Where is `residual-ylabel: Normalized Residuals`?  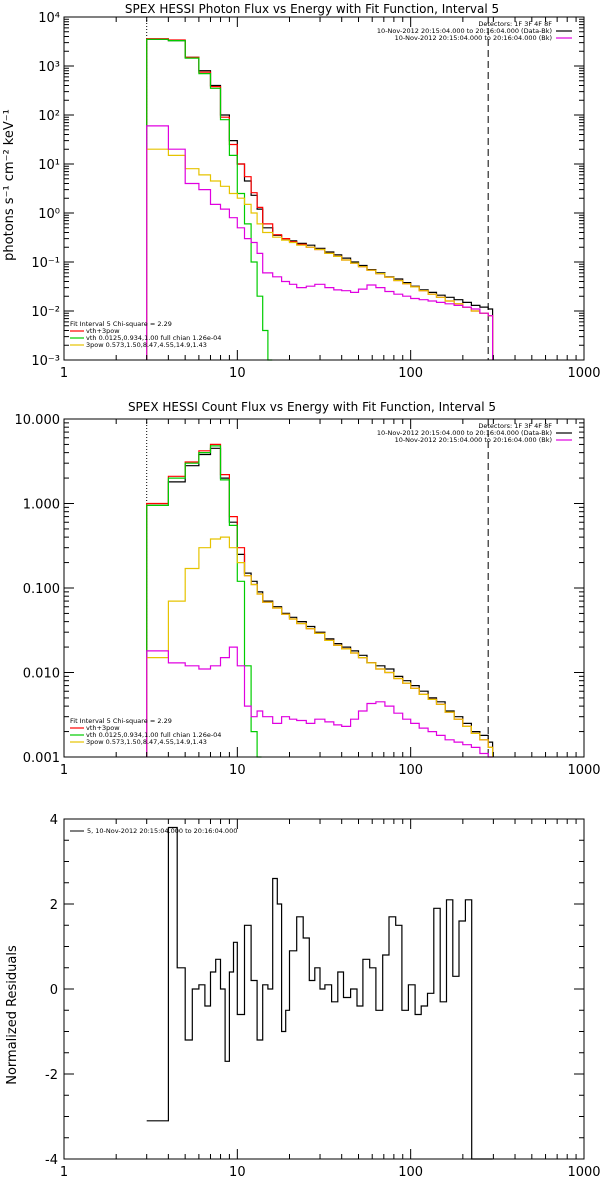
residual-ylabel: Normalized Residuals is located at coordinates (12, 1015).